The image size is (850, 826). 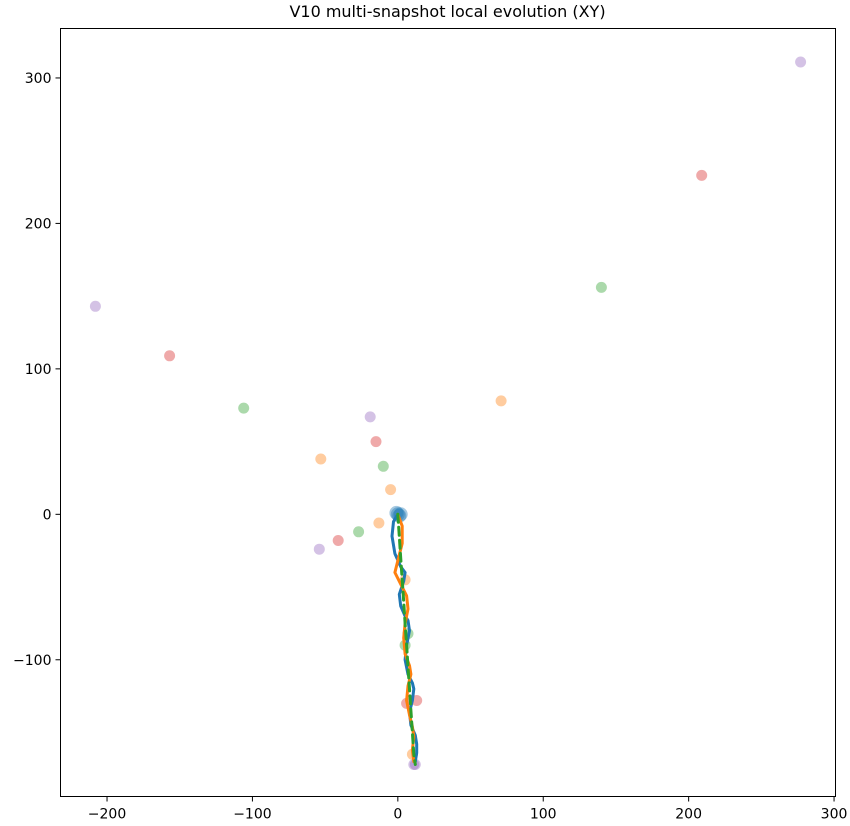 What do you see at coordinates (38, 224) in the screenshot?
I see `y-tick-label: 200` at bounding box center [38, 224].